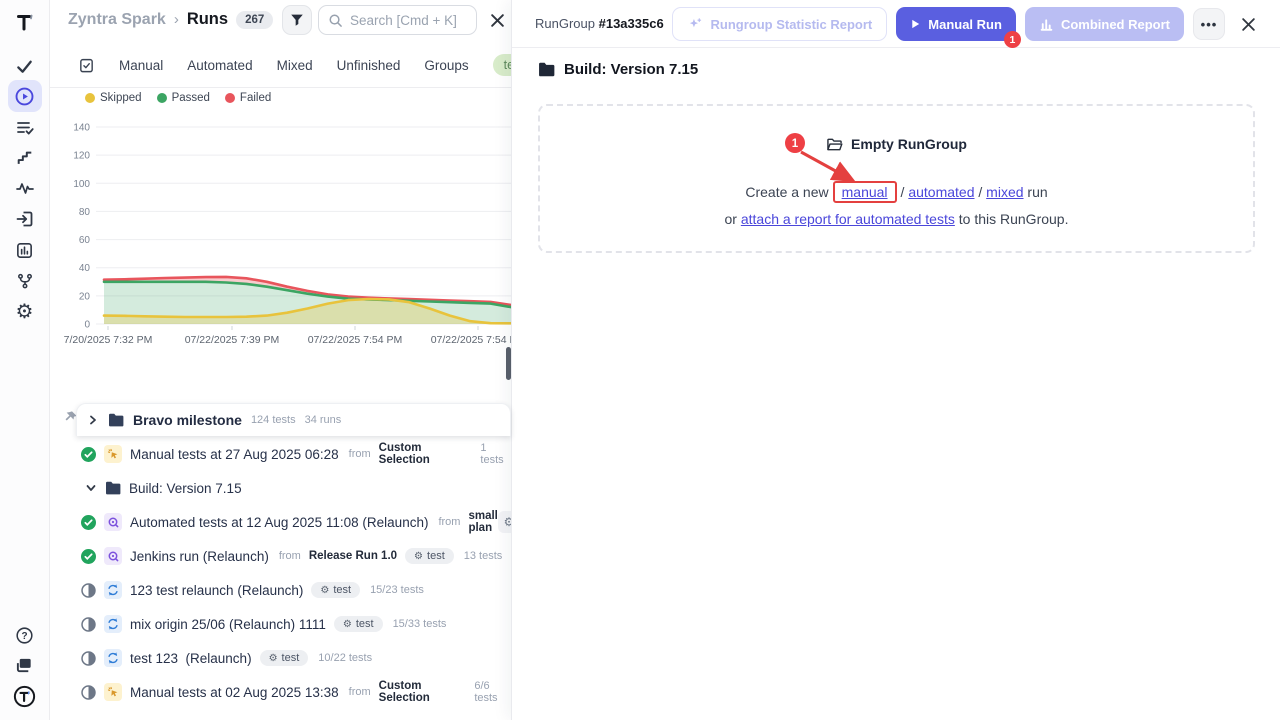 The image size is (1280, 720). Describe the element at coordinates (207, 19) in the screenshot. I see `breadcrumb-section: Runs` at that location.